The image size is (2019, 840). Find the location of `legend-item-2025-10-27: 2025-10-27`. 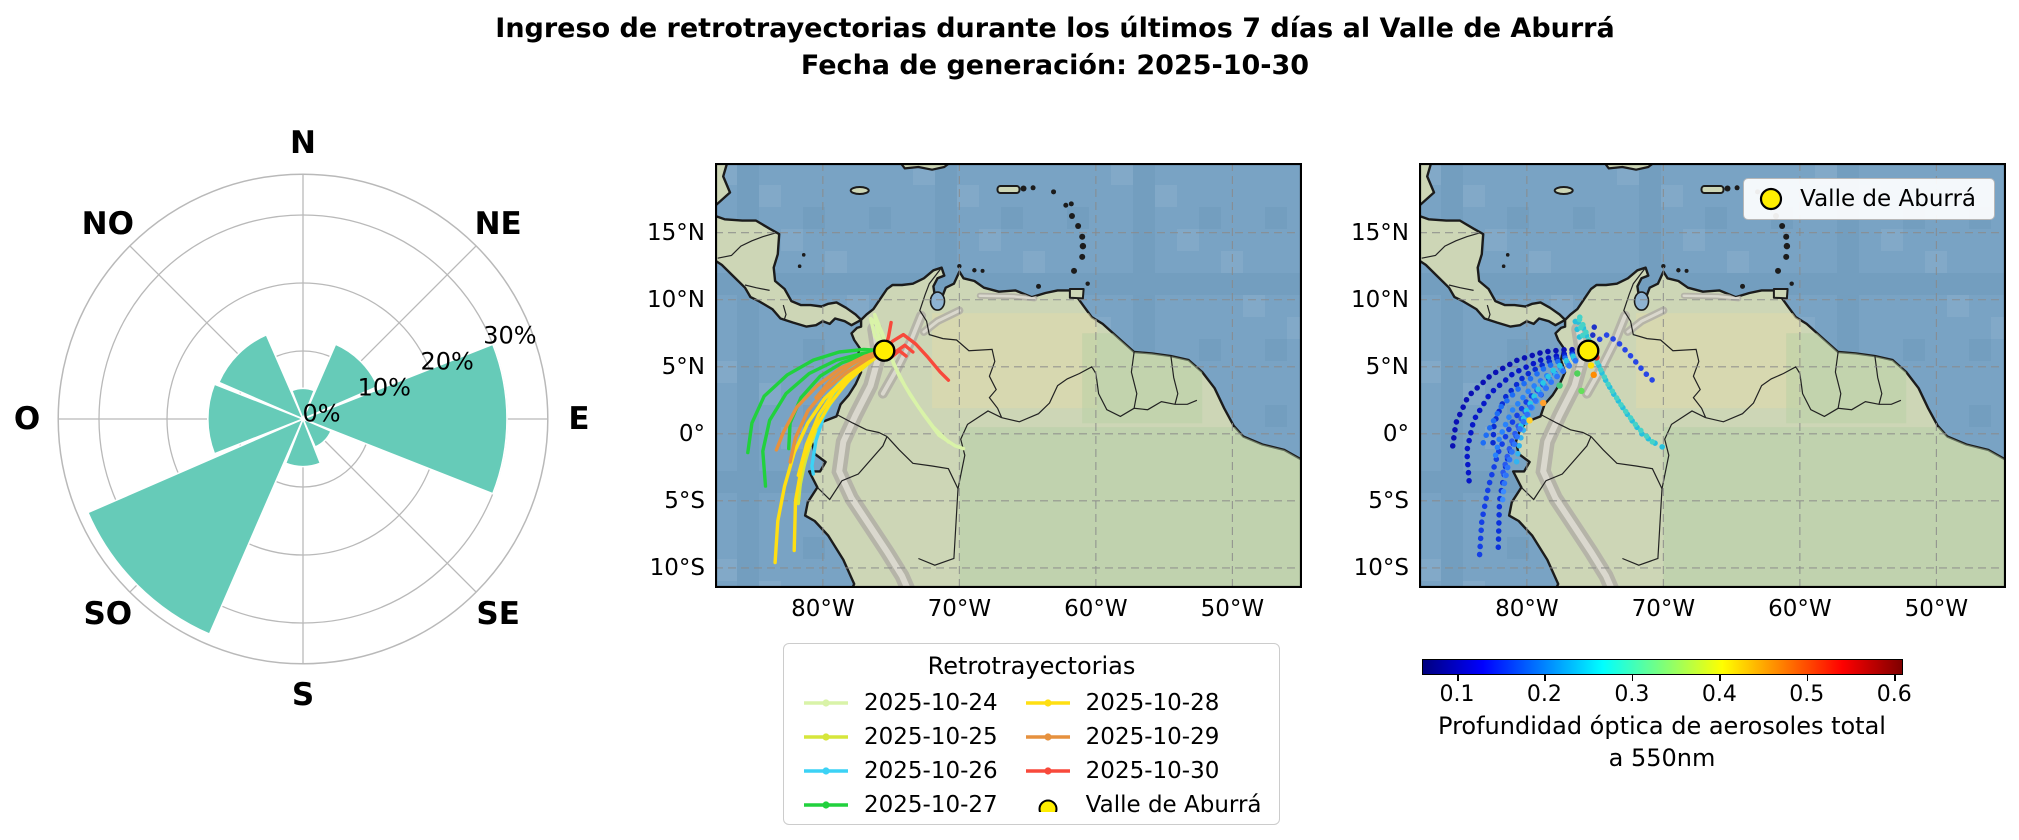

legend-item-2025-10-27: 2025-10-27 is located at coordinates (900, 805).